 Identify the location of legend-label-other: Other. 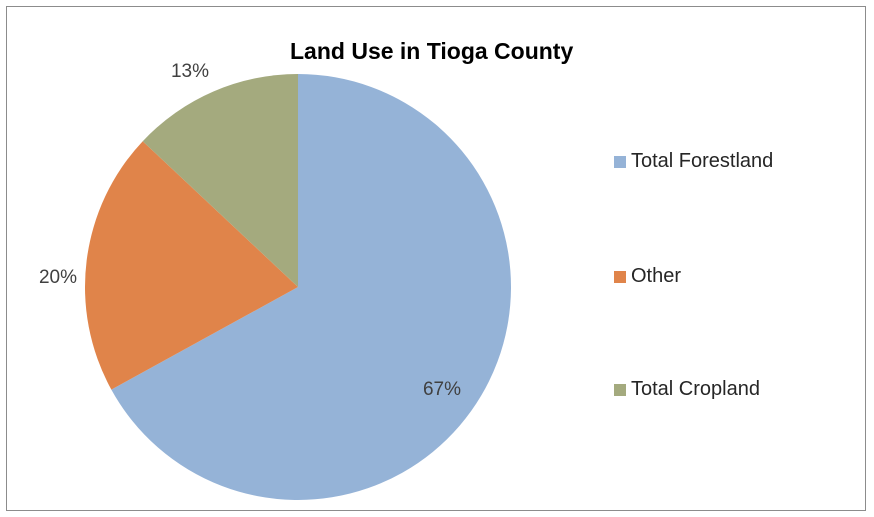
(656, 276).